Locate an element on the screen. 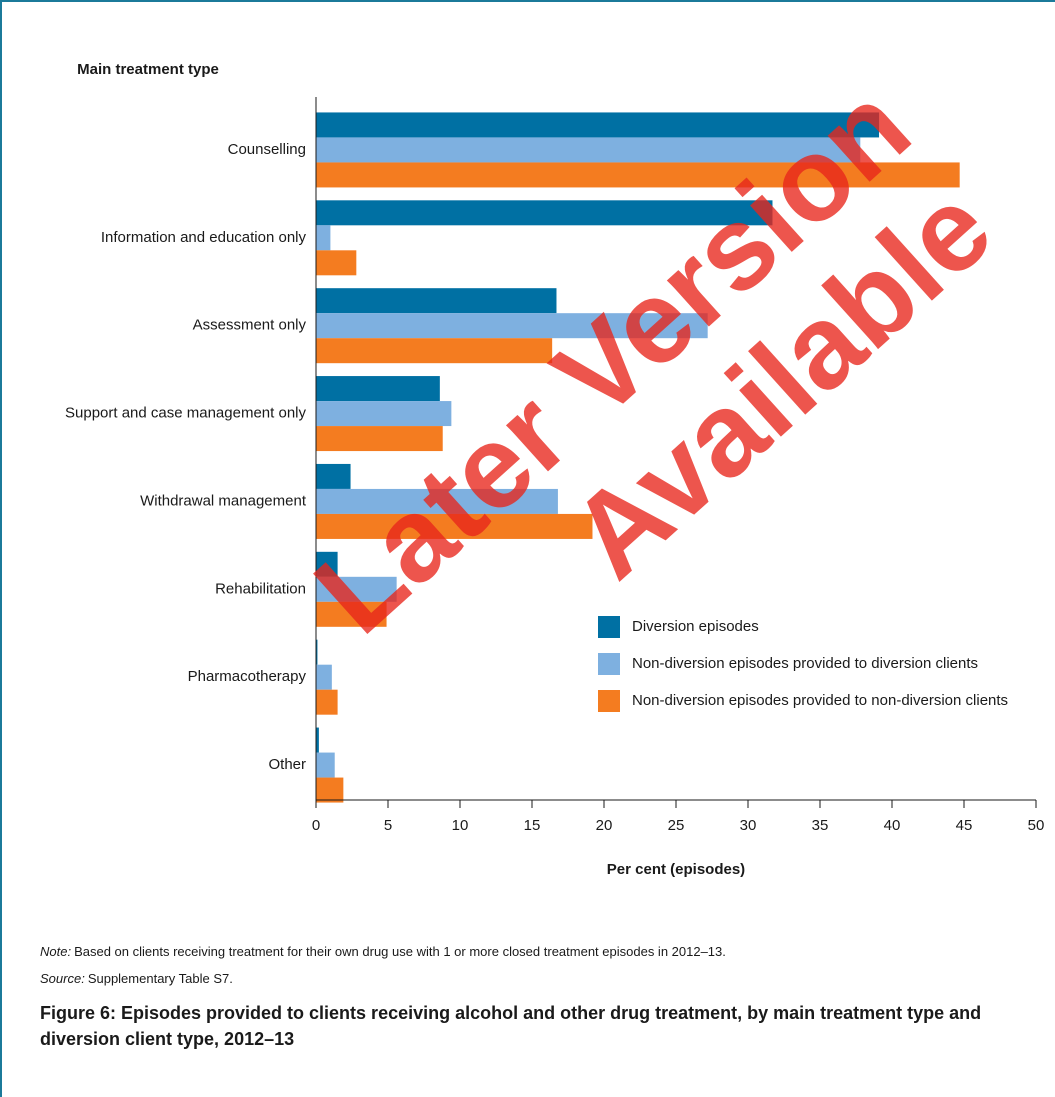 Image resolution: width=1055 pixels, height=1097 pixels. y-tick-label: Support and case management only is located at coordinates (185, 413).